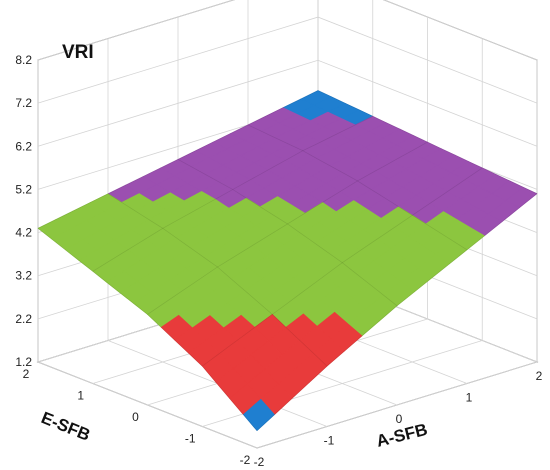 This screenshot has width=550, height=470. Describe the element at coordinates (539, 376) in the screenshot. I see `x-tick-label: 2` at that location.